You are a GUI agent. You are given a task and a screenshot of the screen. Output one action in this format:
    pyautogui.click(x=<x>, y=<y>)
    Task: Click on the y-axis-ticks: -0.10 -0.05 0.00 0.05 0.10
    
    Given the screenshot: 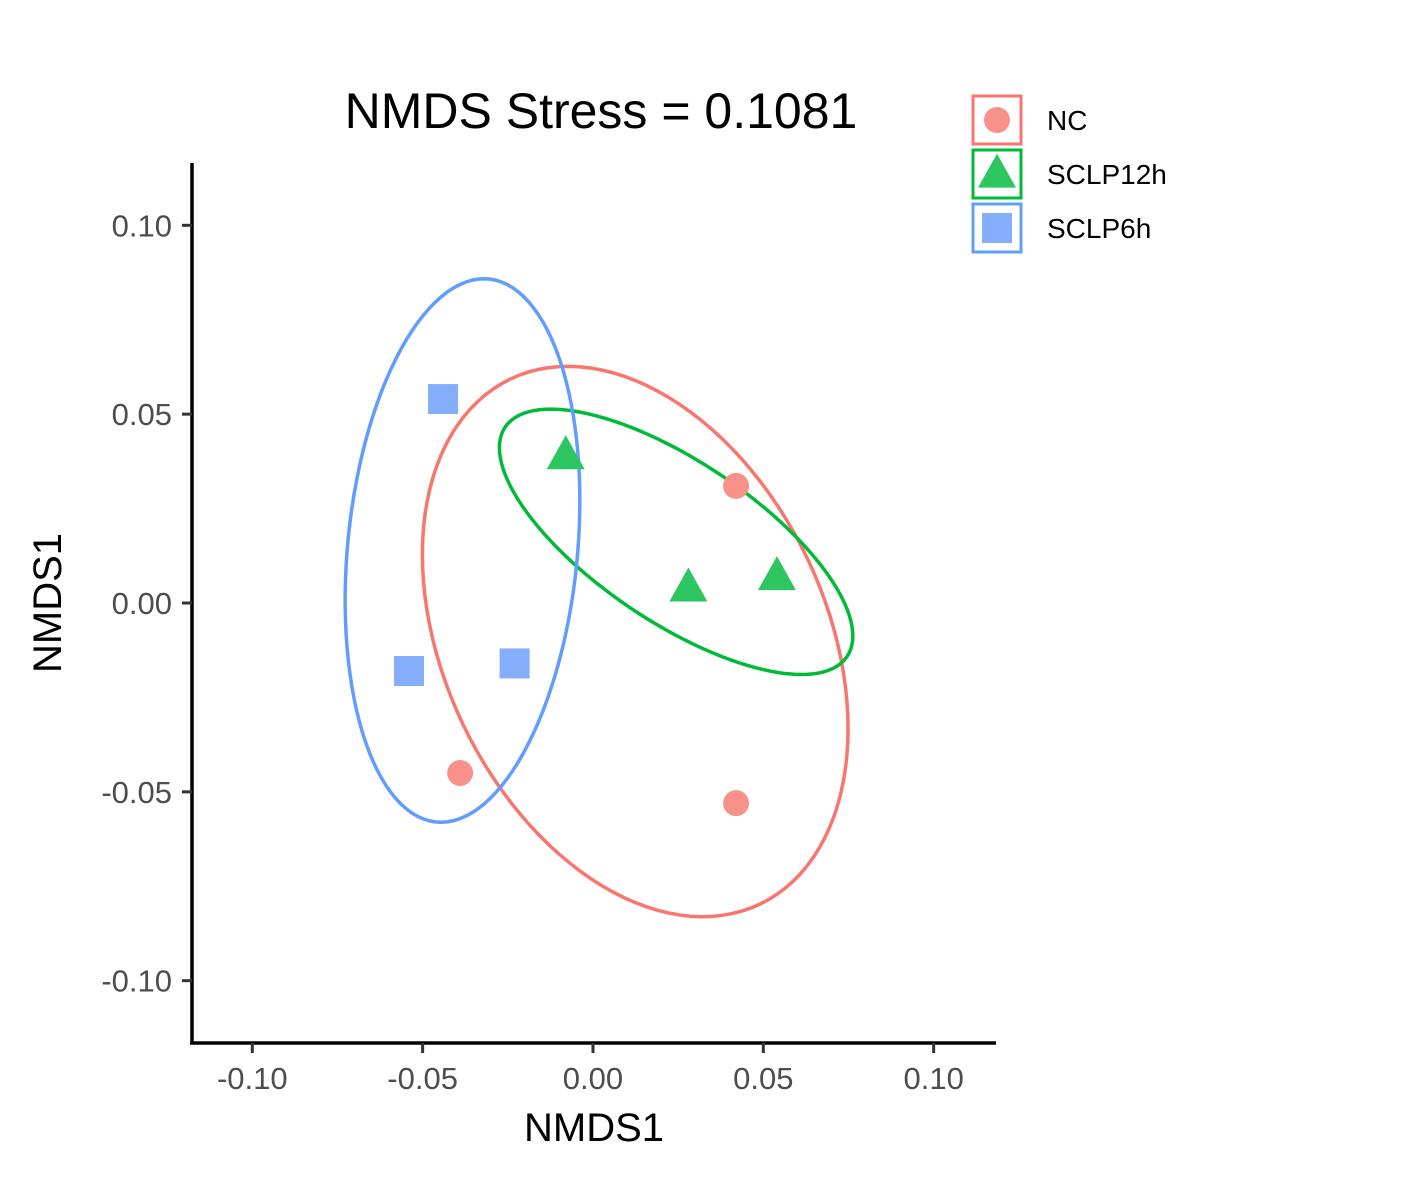 What is the action you would take?
    pyautogui.click(x=146, y=603)
    